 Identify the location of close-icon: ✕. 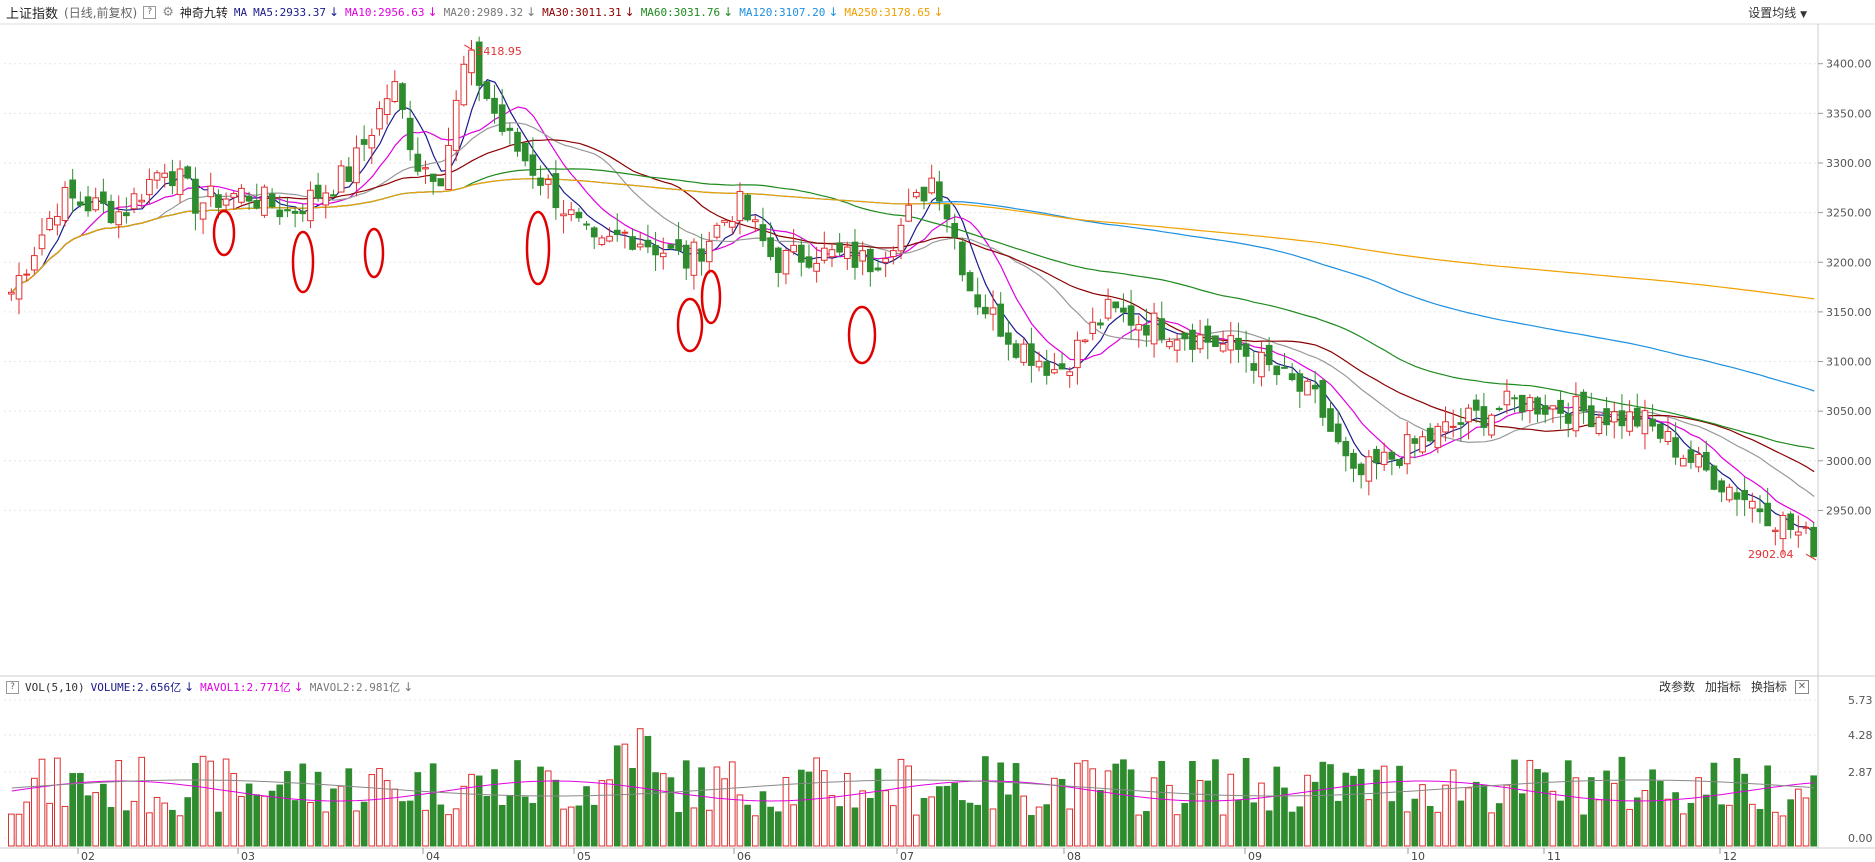
(1802, 686).